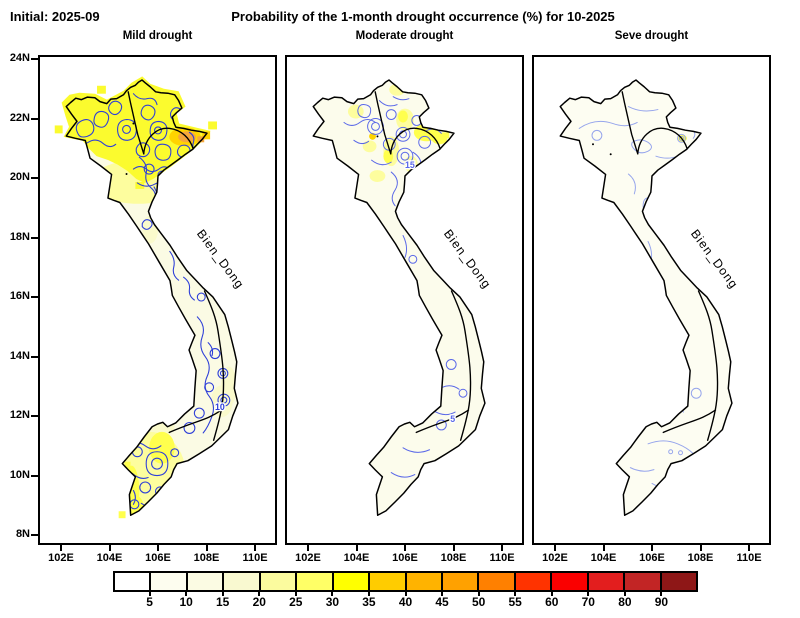 The height and width of the screenshot is (618, 800). I want to click on contour-label: 5, so click(452, 419).